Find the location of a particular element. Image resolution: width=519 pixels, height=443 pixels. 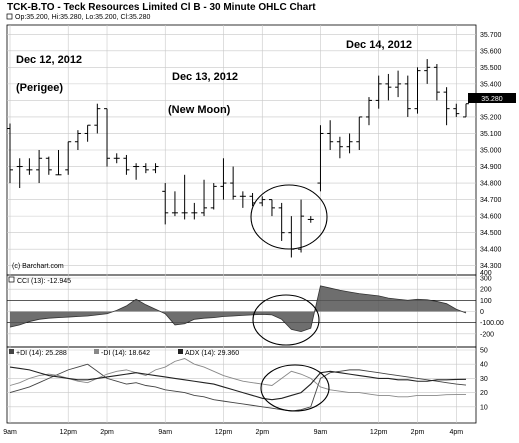

cci-tick-label: 300 is located at coordinates (486, 279).